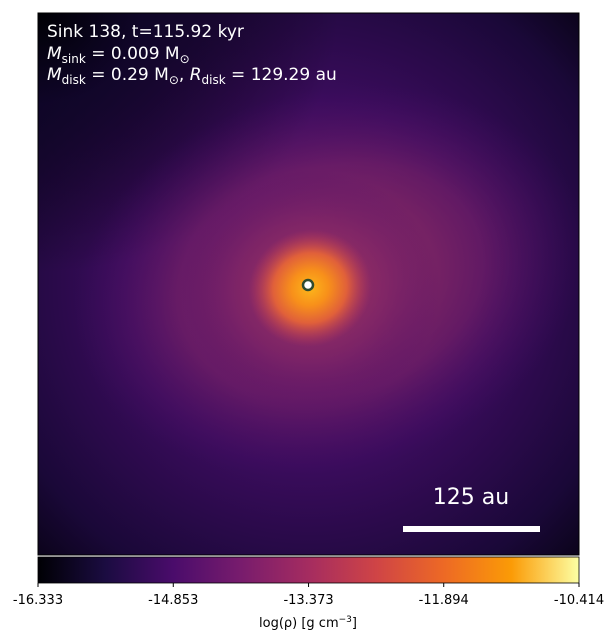  What do you see at coordinates (127, 75) in the screenshot?
I see `text: = 0.29 M` at bounding box center [127, 75].